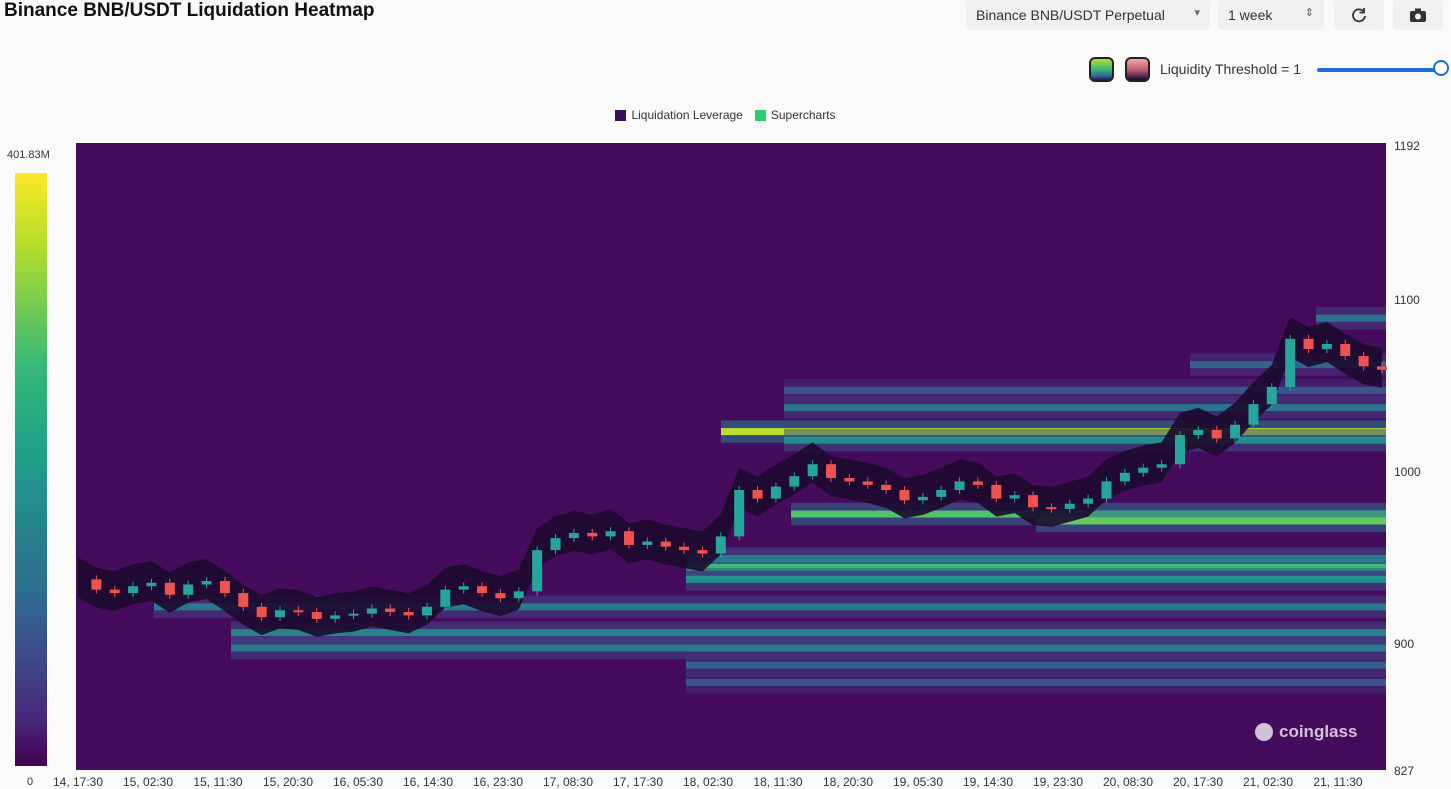 The image size is (1451, 789). What do you see at coordinates (1337, 782) in the screenshot?
I see `x-tick-label: 21, 11:30` at bounding box center [1337, 782].